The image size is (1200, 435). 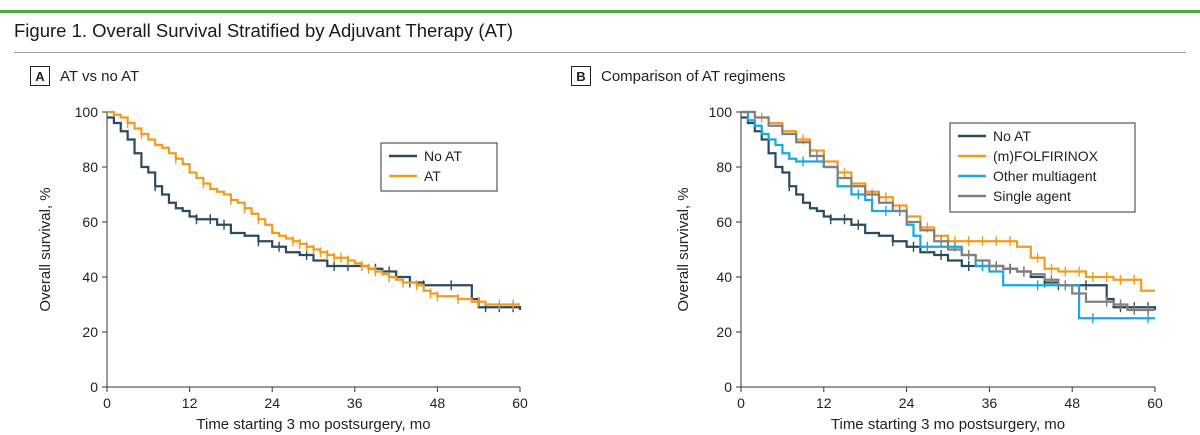 I want to click on panel-a-badge: A, so click(x=40, y=76).